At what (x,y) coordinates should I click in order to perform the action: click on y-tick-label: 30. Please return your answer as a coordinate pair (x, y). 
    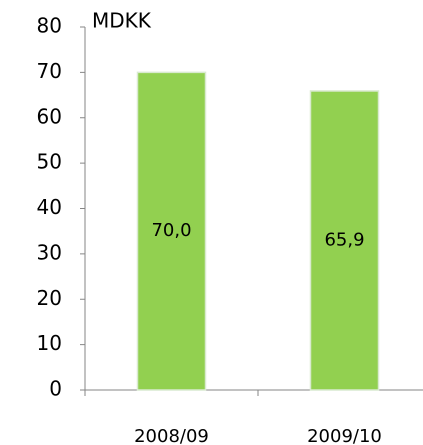
    Looking at the image, I should click on (49, 252).